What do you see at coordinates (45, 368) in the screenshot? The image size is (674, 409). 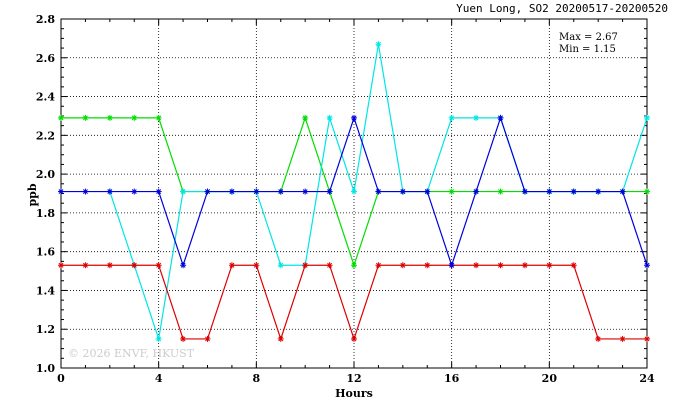 I see `y-tick-label: 1.0` at bounding box center [45, 368].